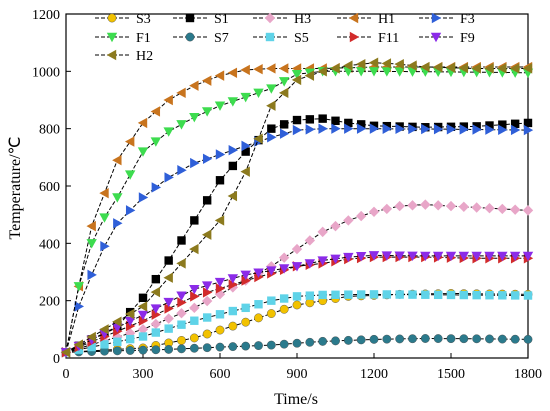  I want to click on legend-label: H1, so click(386, 19).